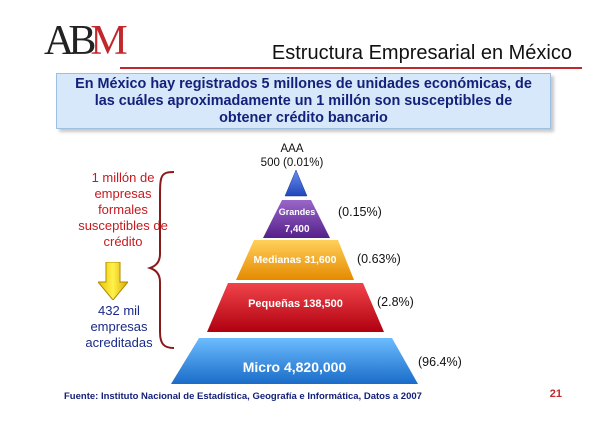 The height and width of the screenshot is (424, 600). I want to click on tier-medianas-pct: (0.63%), so click(379, 259).